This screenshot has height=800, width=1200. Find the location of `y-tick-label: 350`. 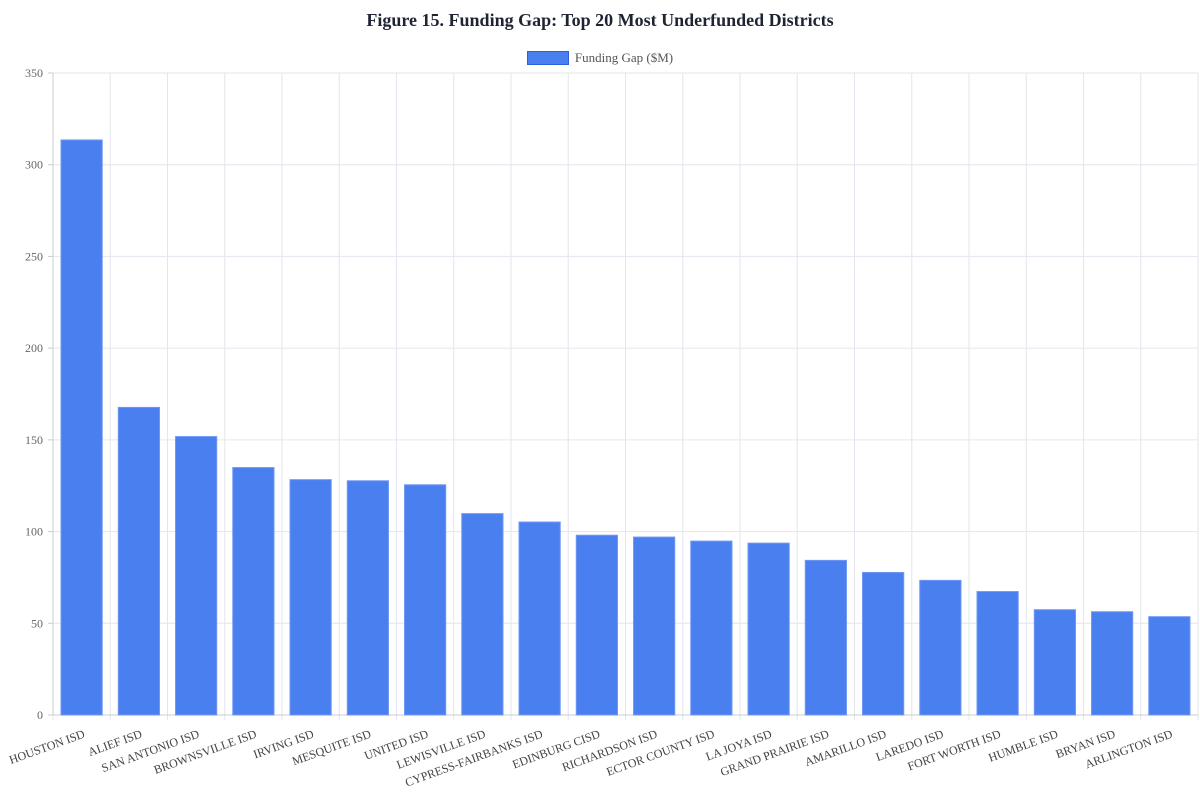

y-tick-label: 350 is located at coordinates (34, 73).